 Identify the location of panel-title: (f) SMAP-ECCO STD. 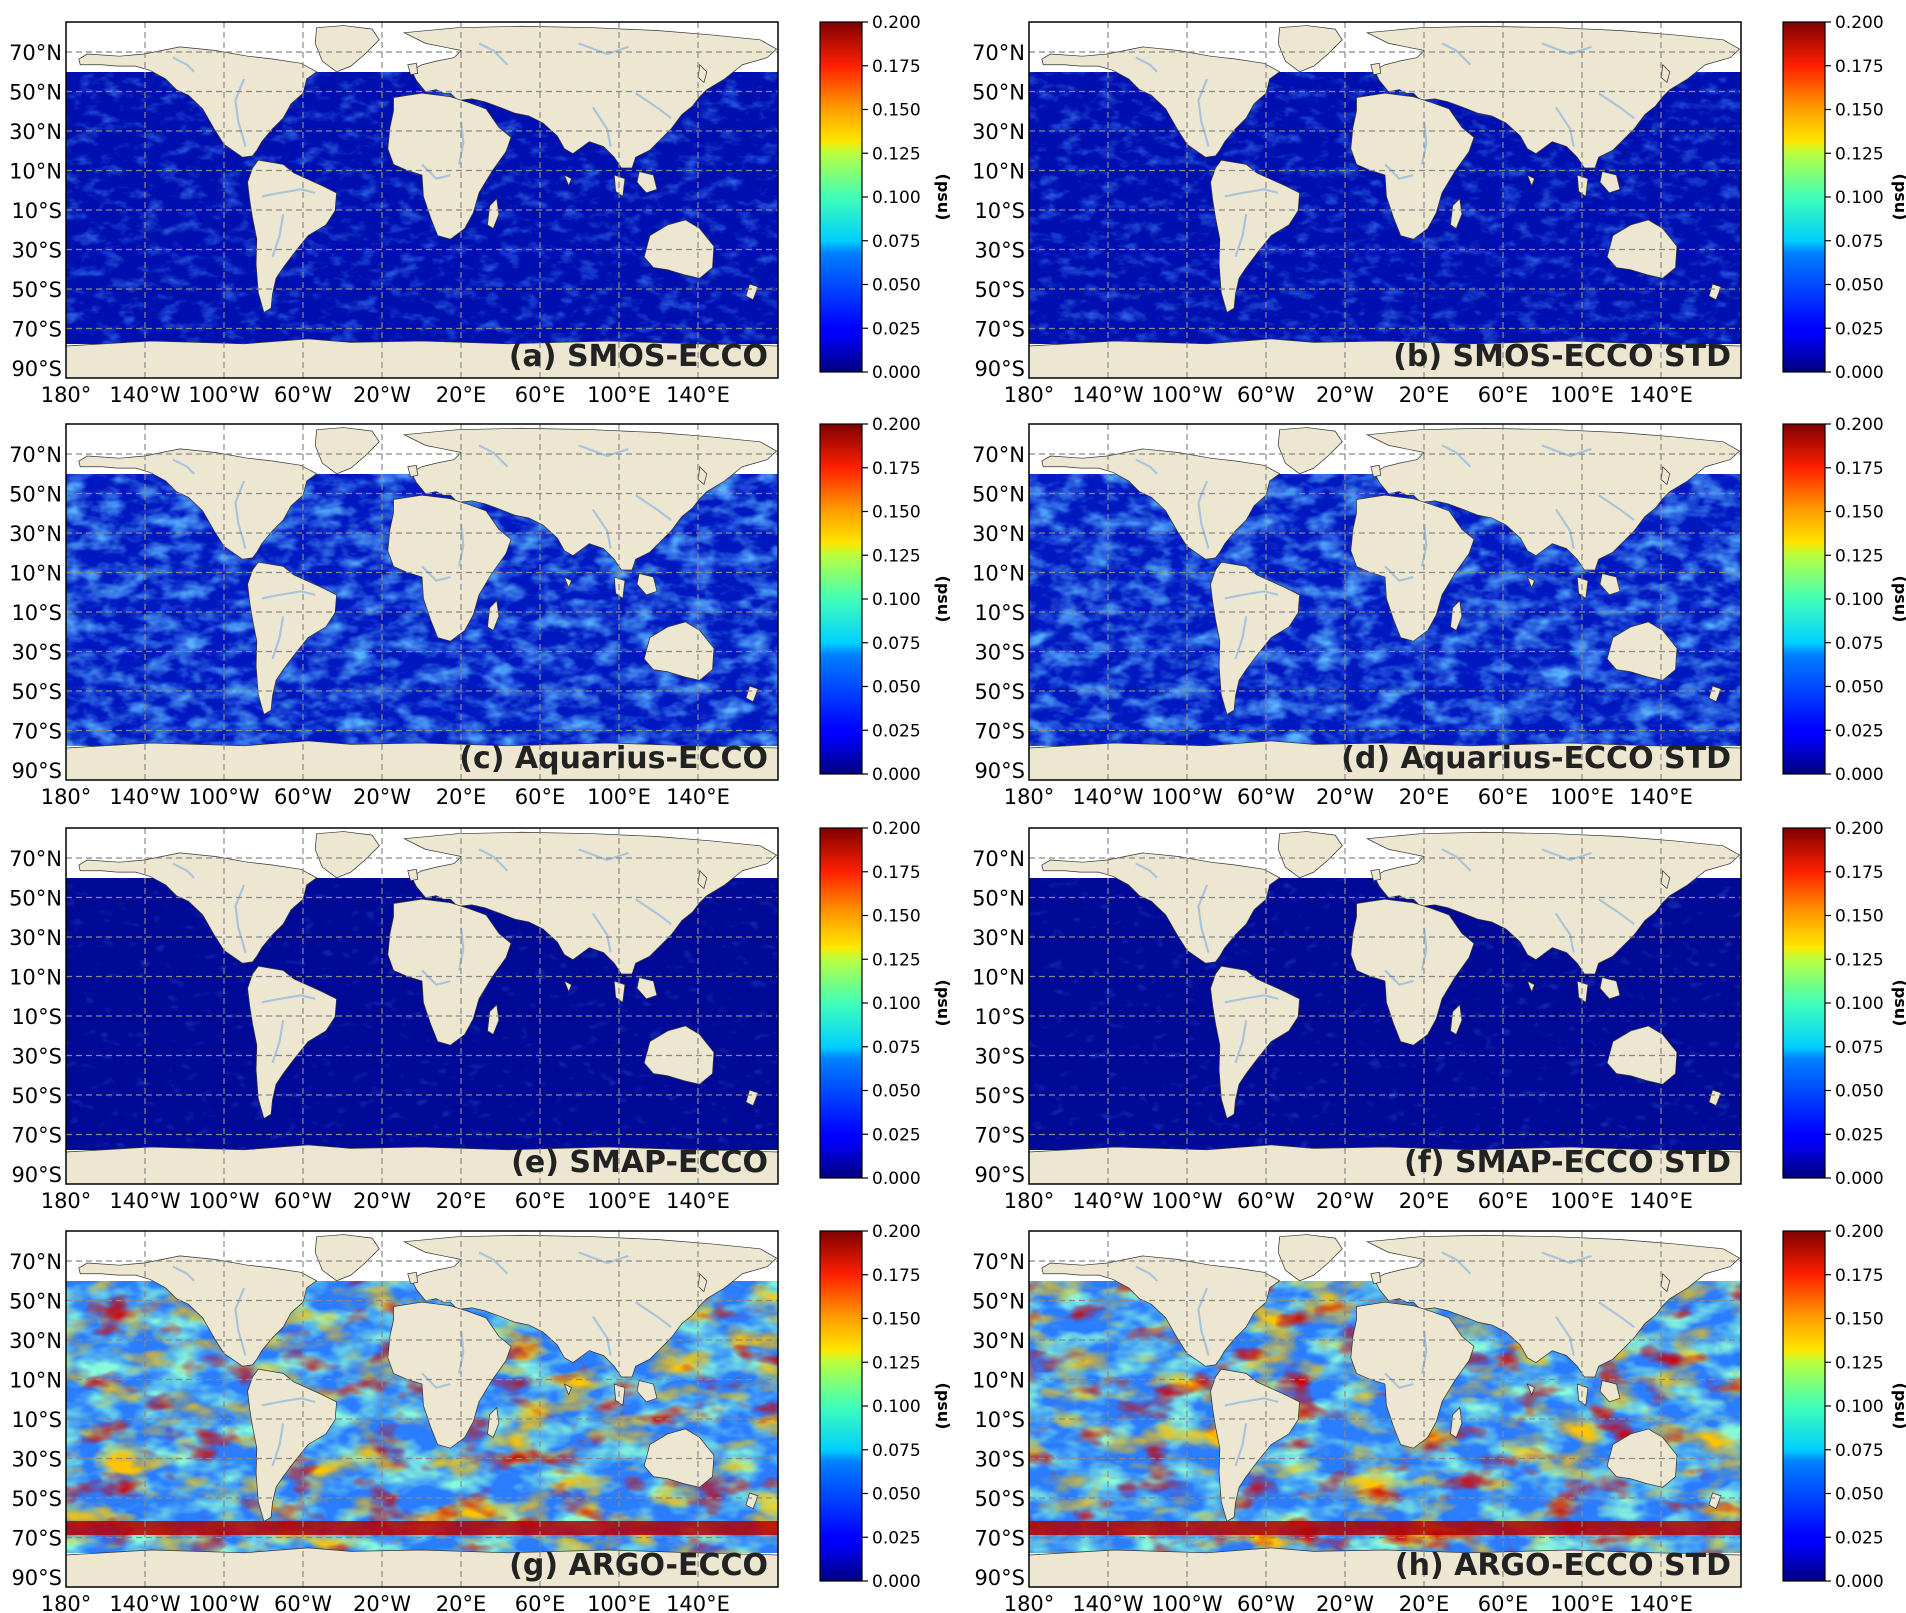
(1567, 1162).